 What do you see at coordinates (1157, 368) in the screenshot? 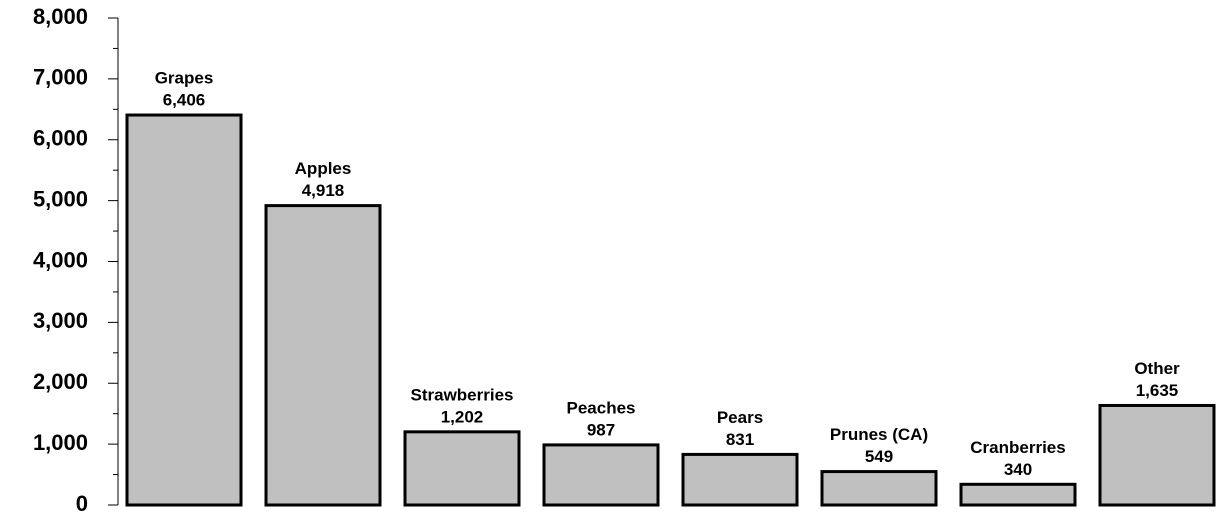
I see `category-label: Other` at bounding box center [1157, 368].